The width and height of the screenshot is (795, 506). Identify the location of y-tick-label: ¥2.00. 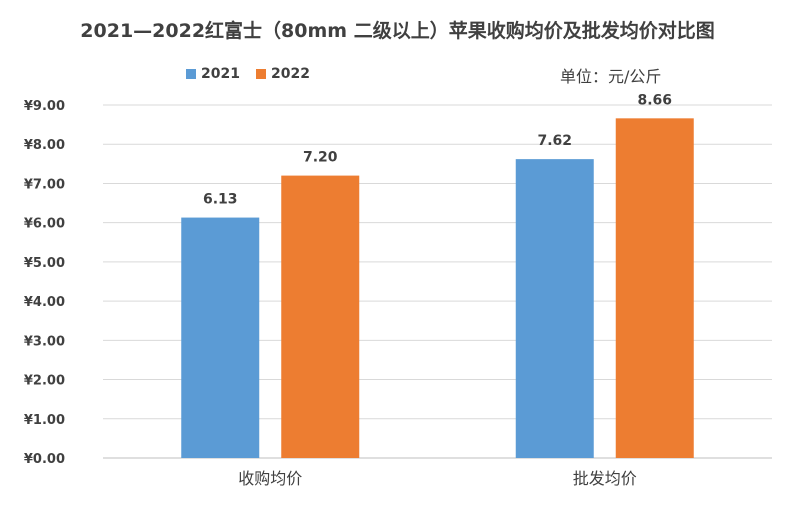
(44, 381).